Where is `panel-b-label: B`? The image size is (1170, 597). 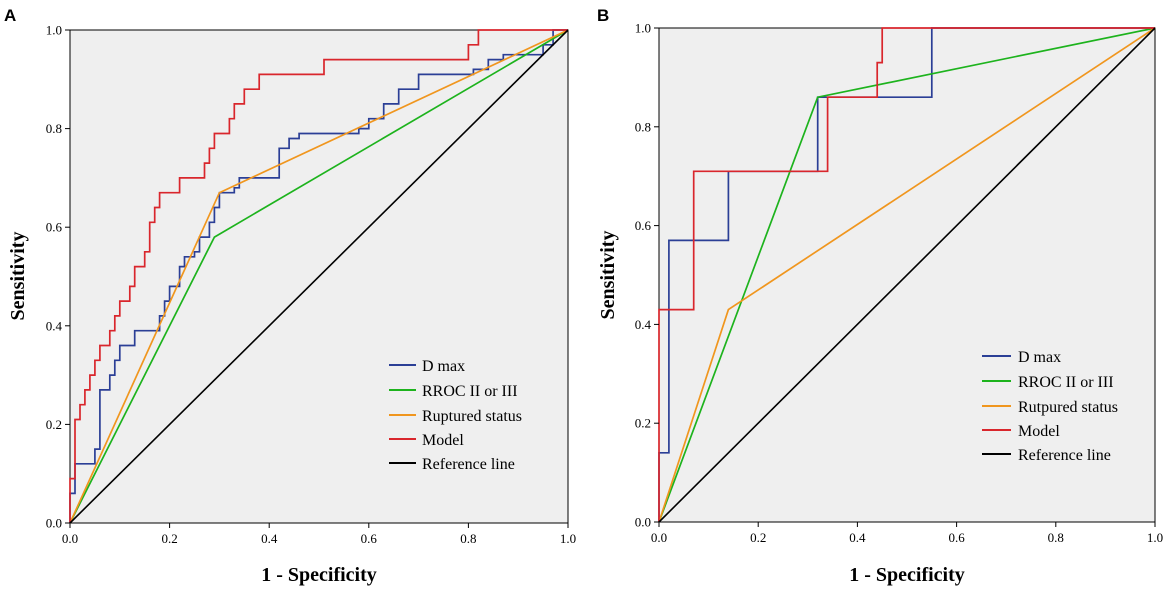 panel-b-label: B is located at coordinates (603, 15).